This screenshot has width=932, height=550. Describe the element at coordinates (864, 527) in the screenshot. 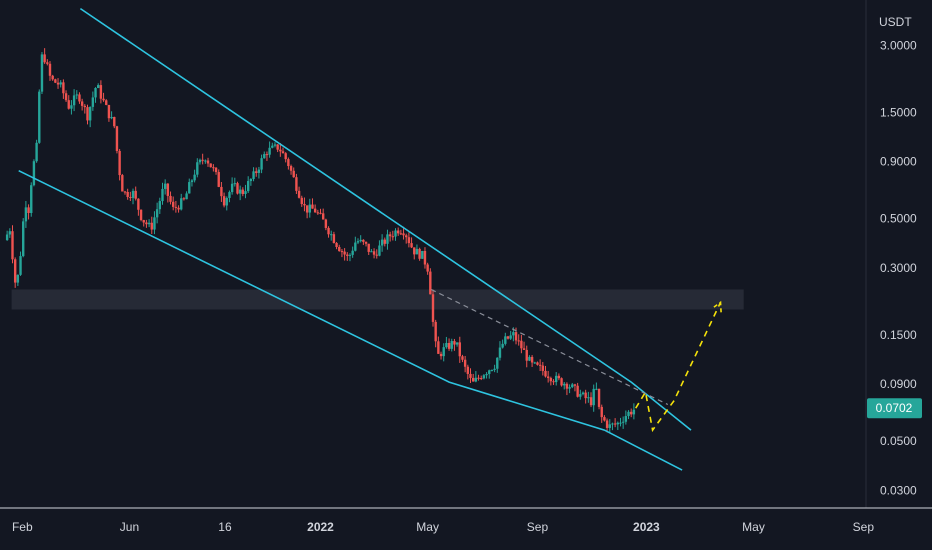

I see `time-tick-label: Sep` at that location.